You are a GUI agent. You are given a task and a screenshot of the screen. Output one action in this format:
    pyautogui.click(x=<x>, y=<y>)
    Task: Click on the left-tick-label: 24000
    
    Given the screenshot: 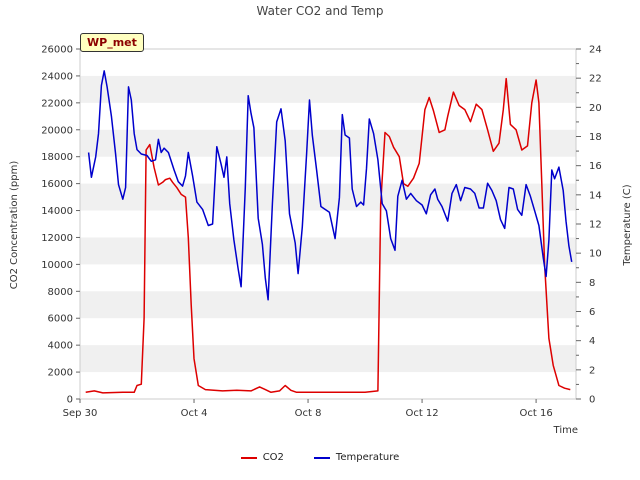 What is the action you would take?
    pyautogui.click(x=57, y=76)
    